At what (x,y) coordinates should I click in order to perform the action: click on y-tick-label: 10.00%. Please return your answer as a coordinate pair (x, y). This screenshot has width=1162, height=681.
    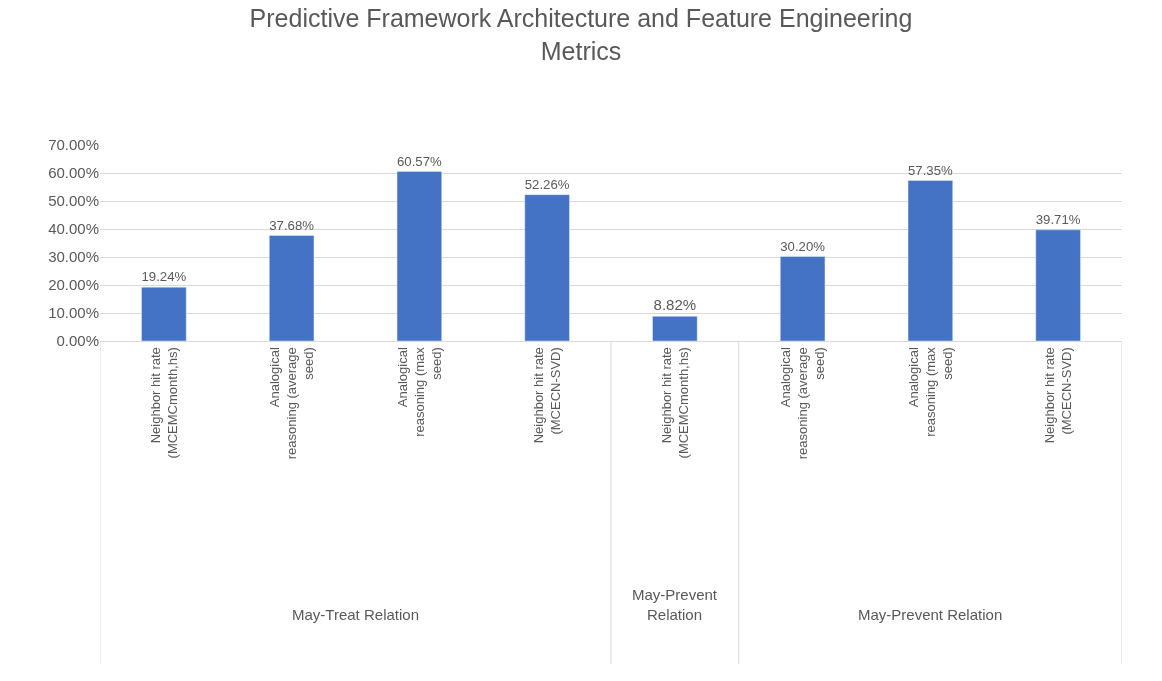
    Looking at the image, I should click on (73, 313).